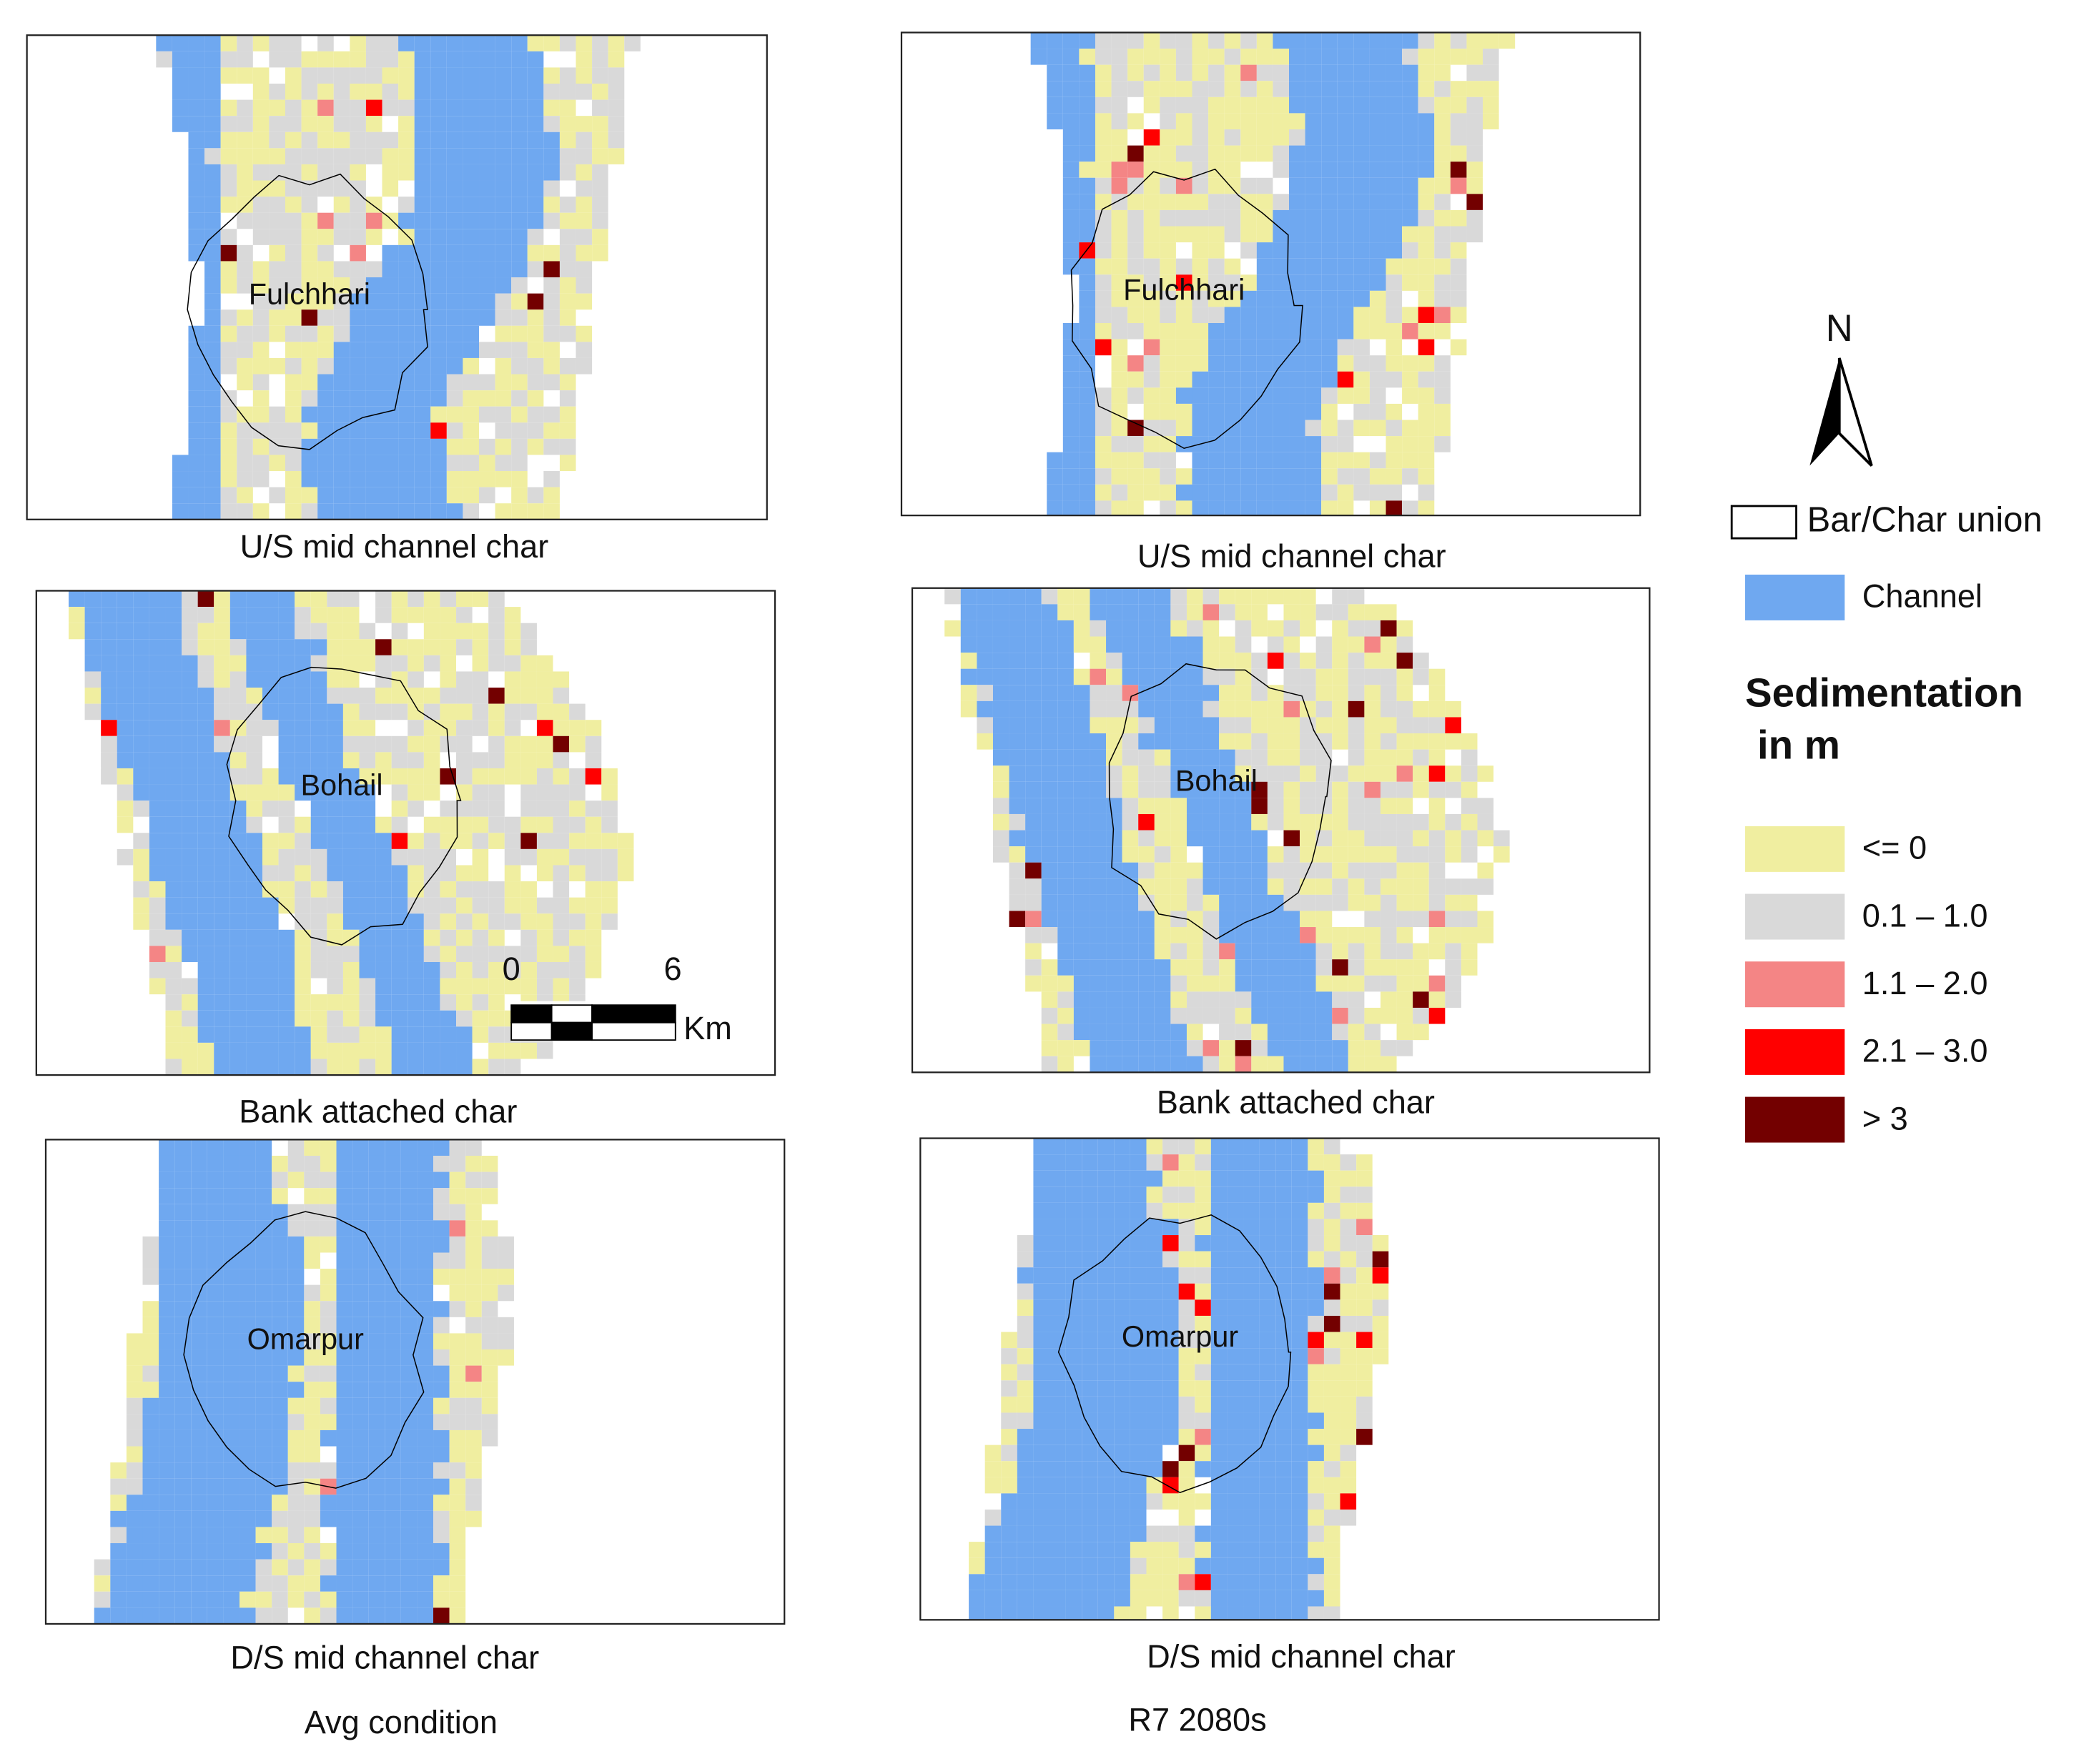  Describe the element at coordinates (707, 1028) in the screenshot. I see `scale-unit: Km` at that location.